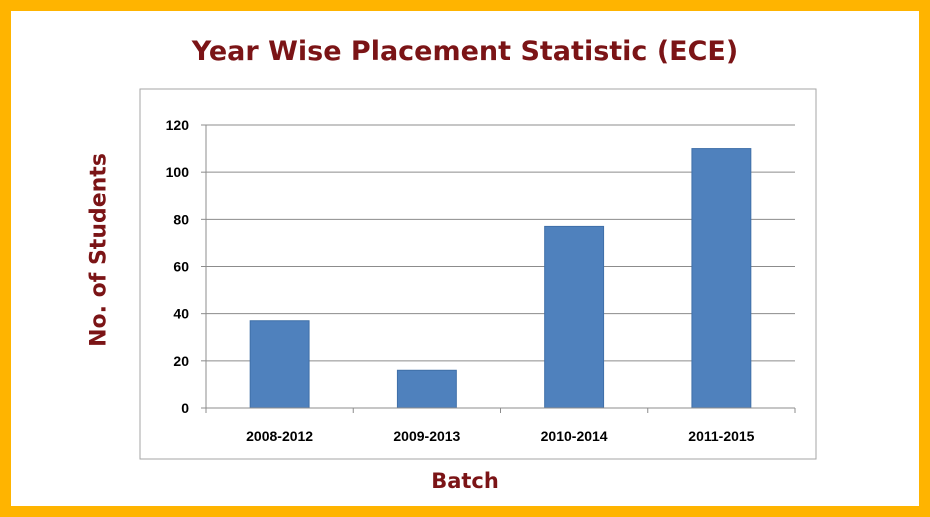 The height and width of the screenshot is (517, 930). Describe the element at coordinates (181, 361) in the screenshot. I see `y-tick-label: 20` at that location.